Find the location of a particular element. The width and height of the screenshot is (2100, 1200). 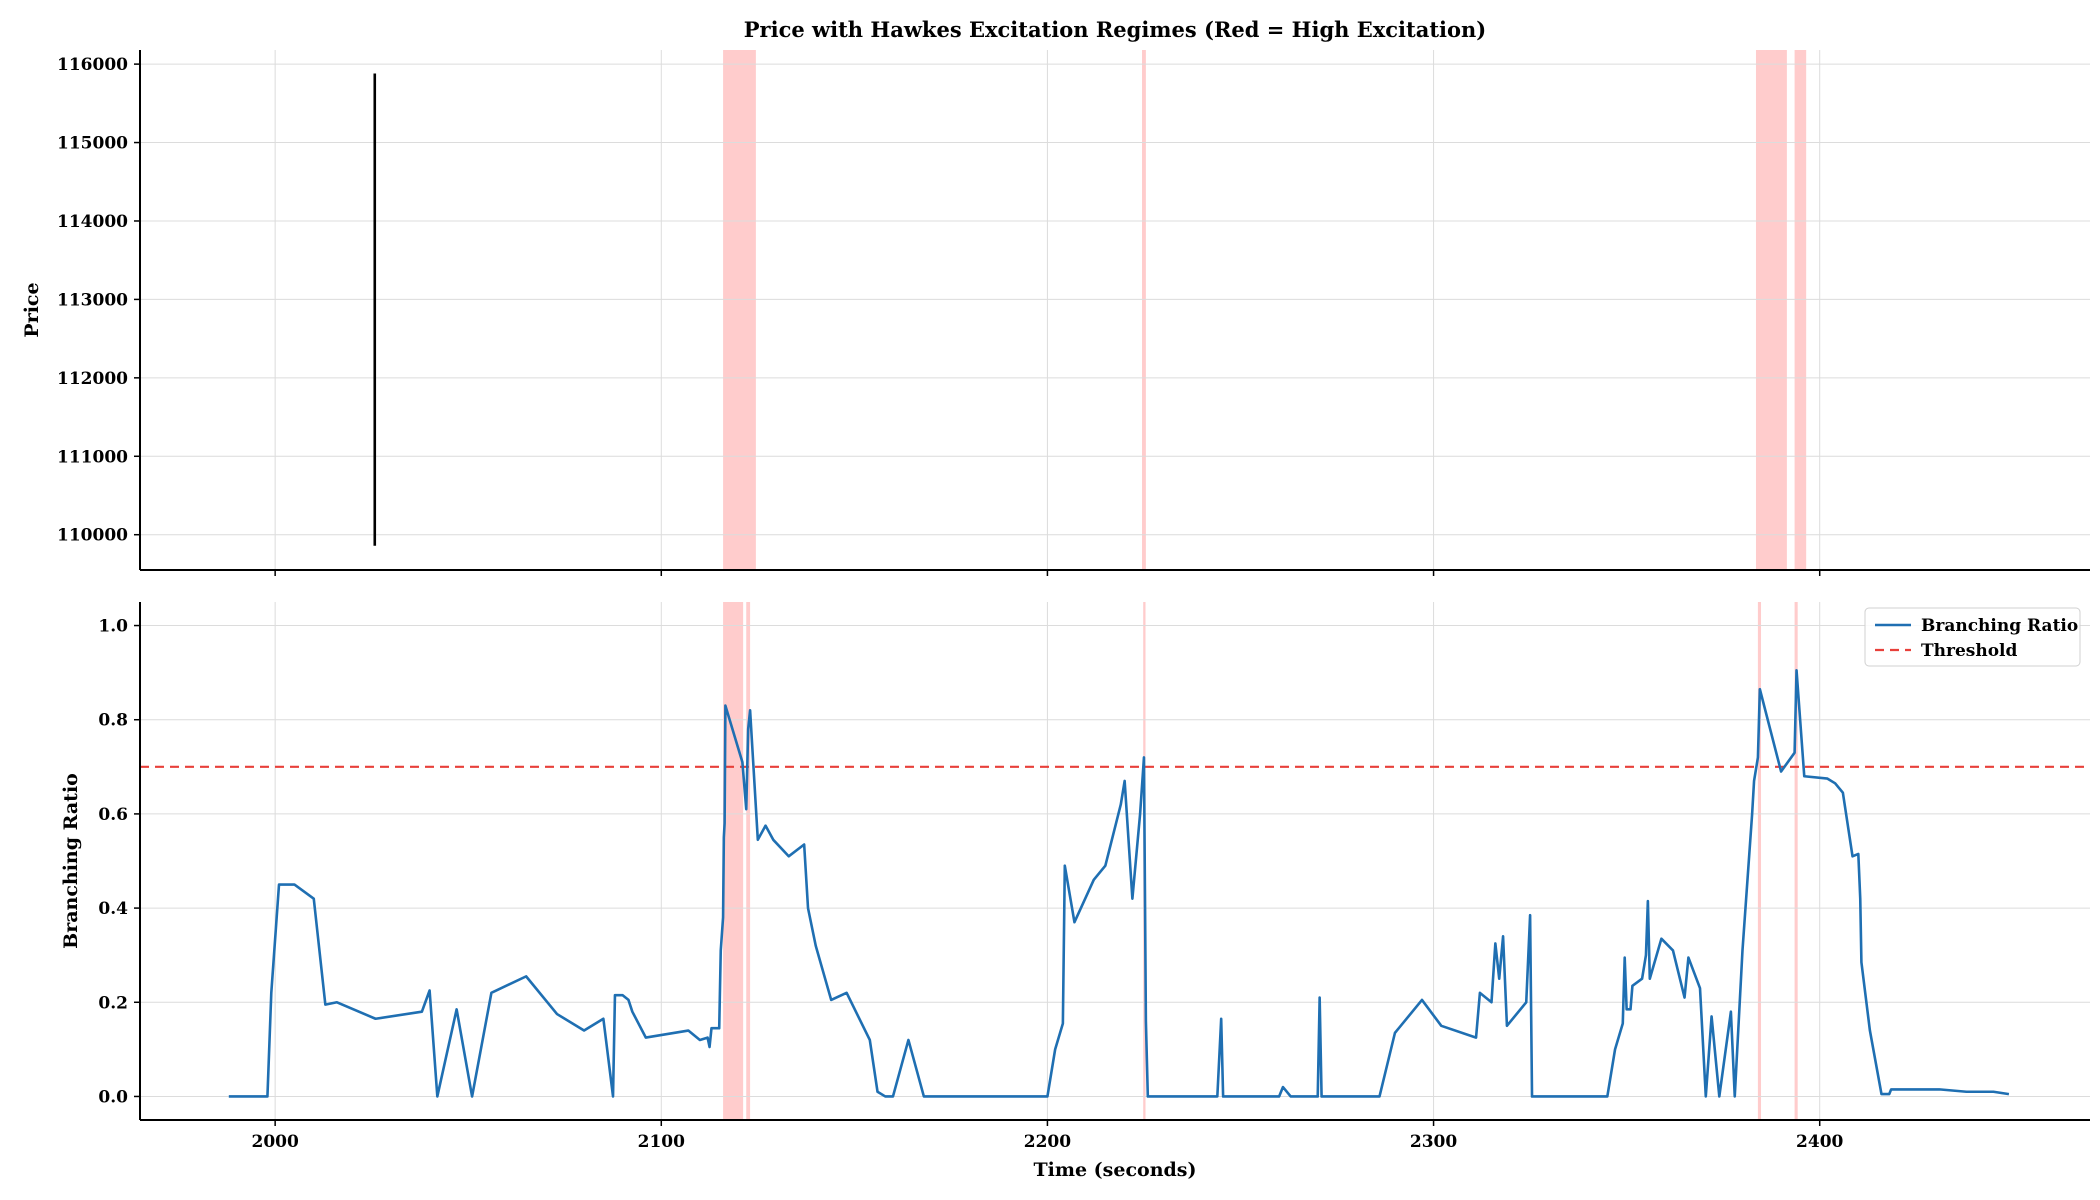

branching-xtick-label: 2100 is located at coordinates (661, 1142).